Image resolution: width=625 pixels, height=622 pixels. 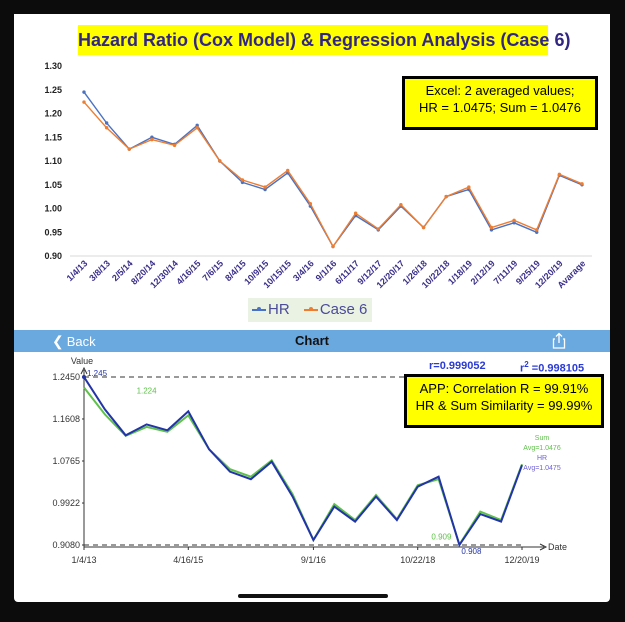 I want to click on x-tick-label: 10/22/18, so click(x=417, y=560).